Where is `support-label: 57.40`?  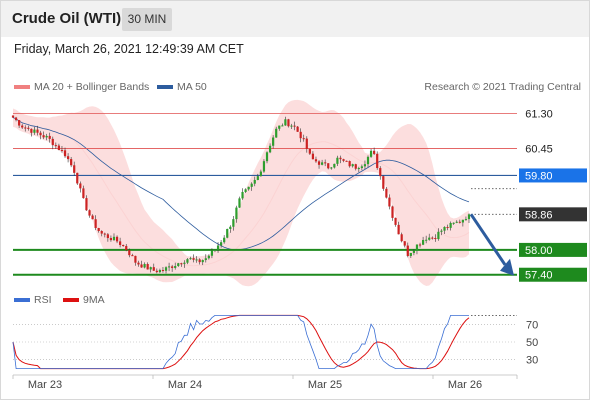
support-label: 57.40 is located at coordinates (539, 276).